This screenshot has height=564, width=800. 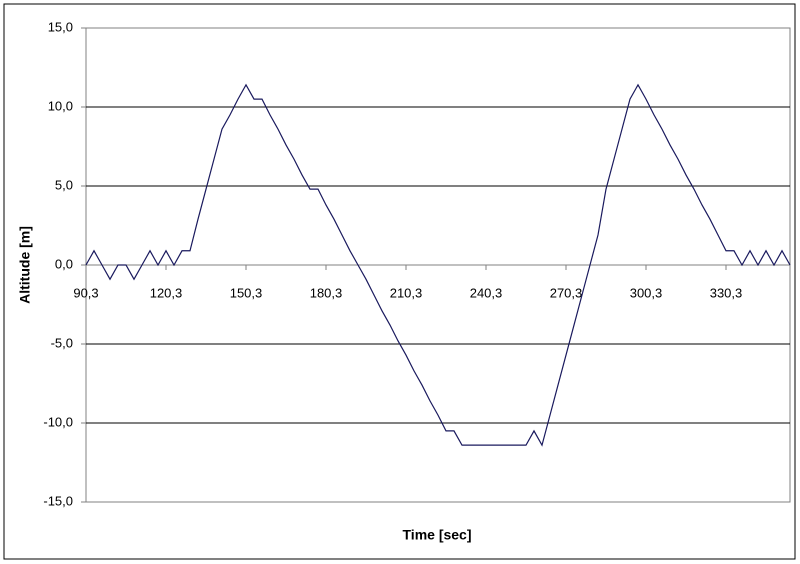 What do you see at coordinates (326, 292) in the screenshot?
I see `x-tick-label: 180,3` at bounding box center [326, 292].